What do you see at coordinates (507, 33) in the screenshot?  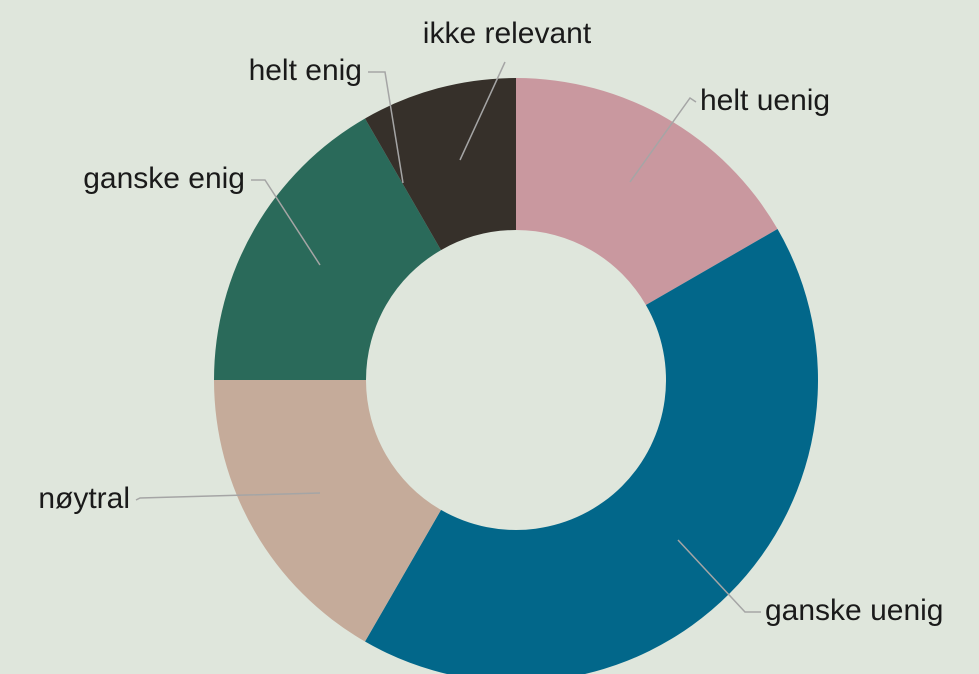 I see `slice-label: ikke relevant` at bounding box center [507, 33].